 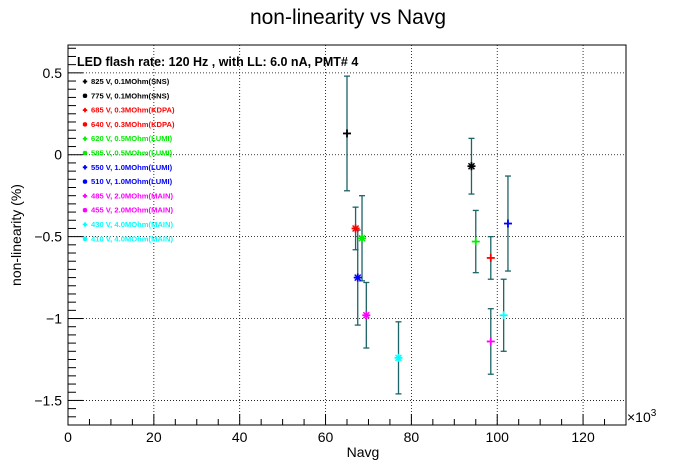 I want to click on legend-label: 775 V, 0.1MOhm(SNS), so click(x=130, y=95).